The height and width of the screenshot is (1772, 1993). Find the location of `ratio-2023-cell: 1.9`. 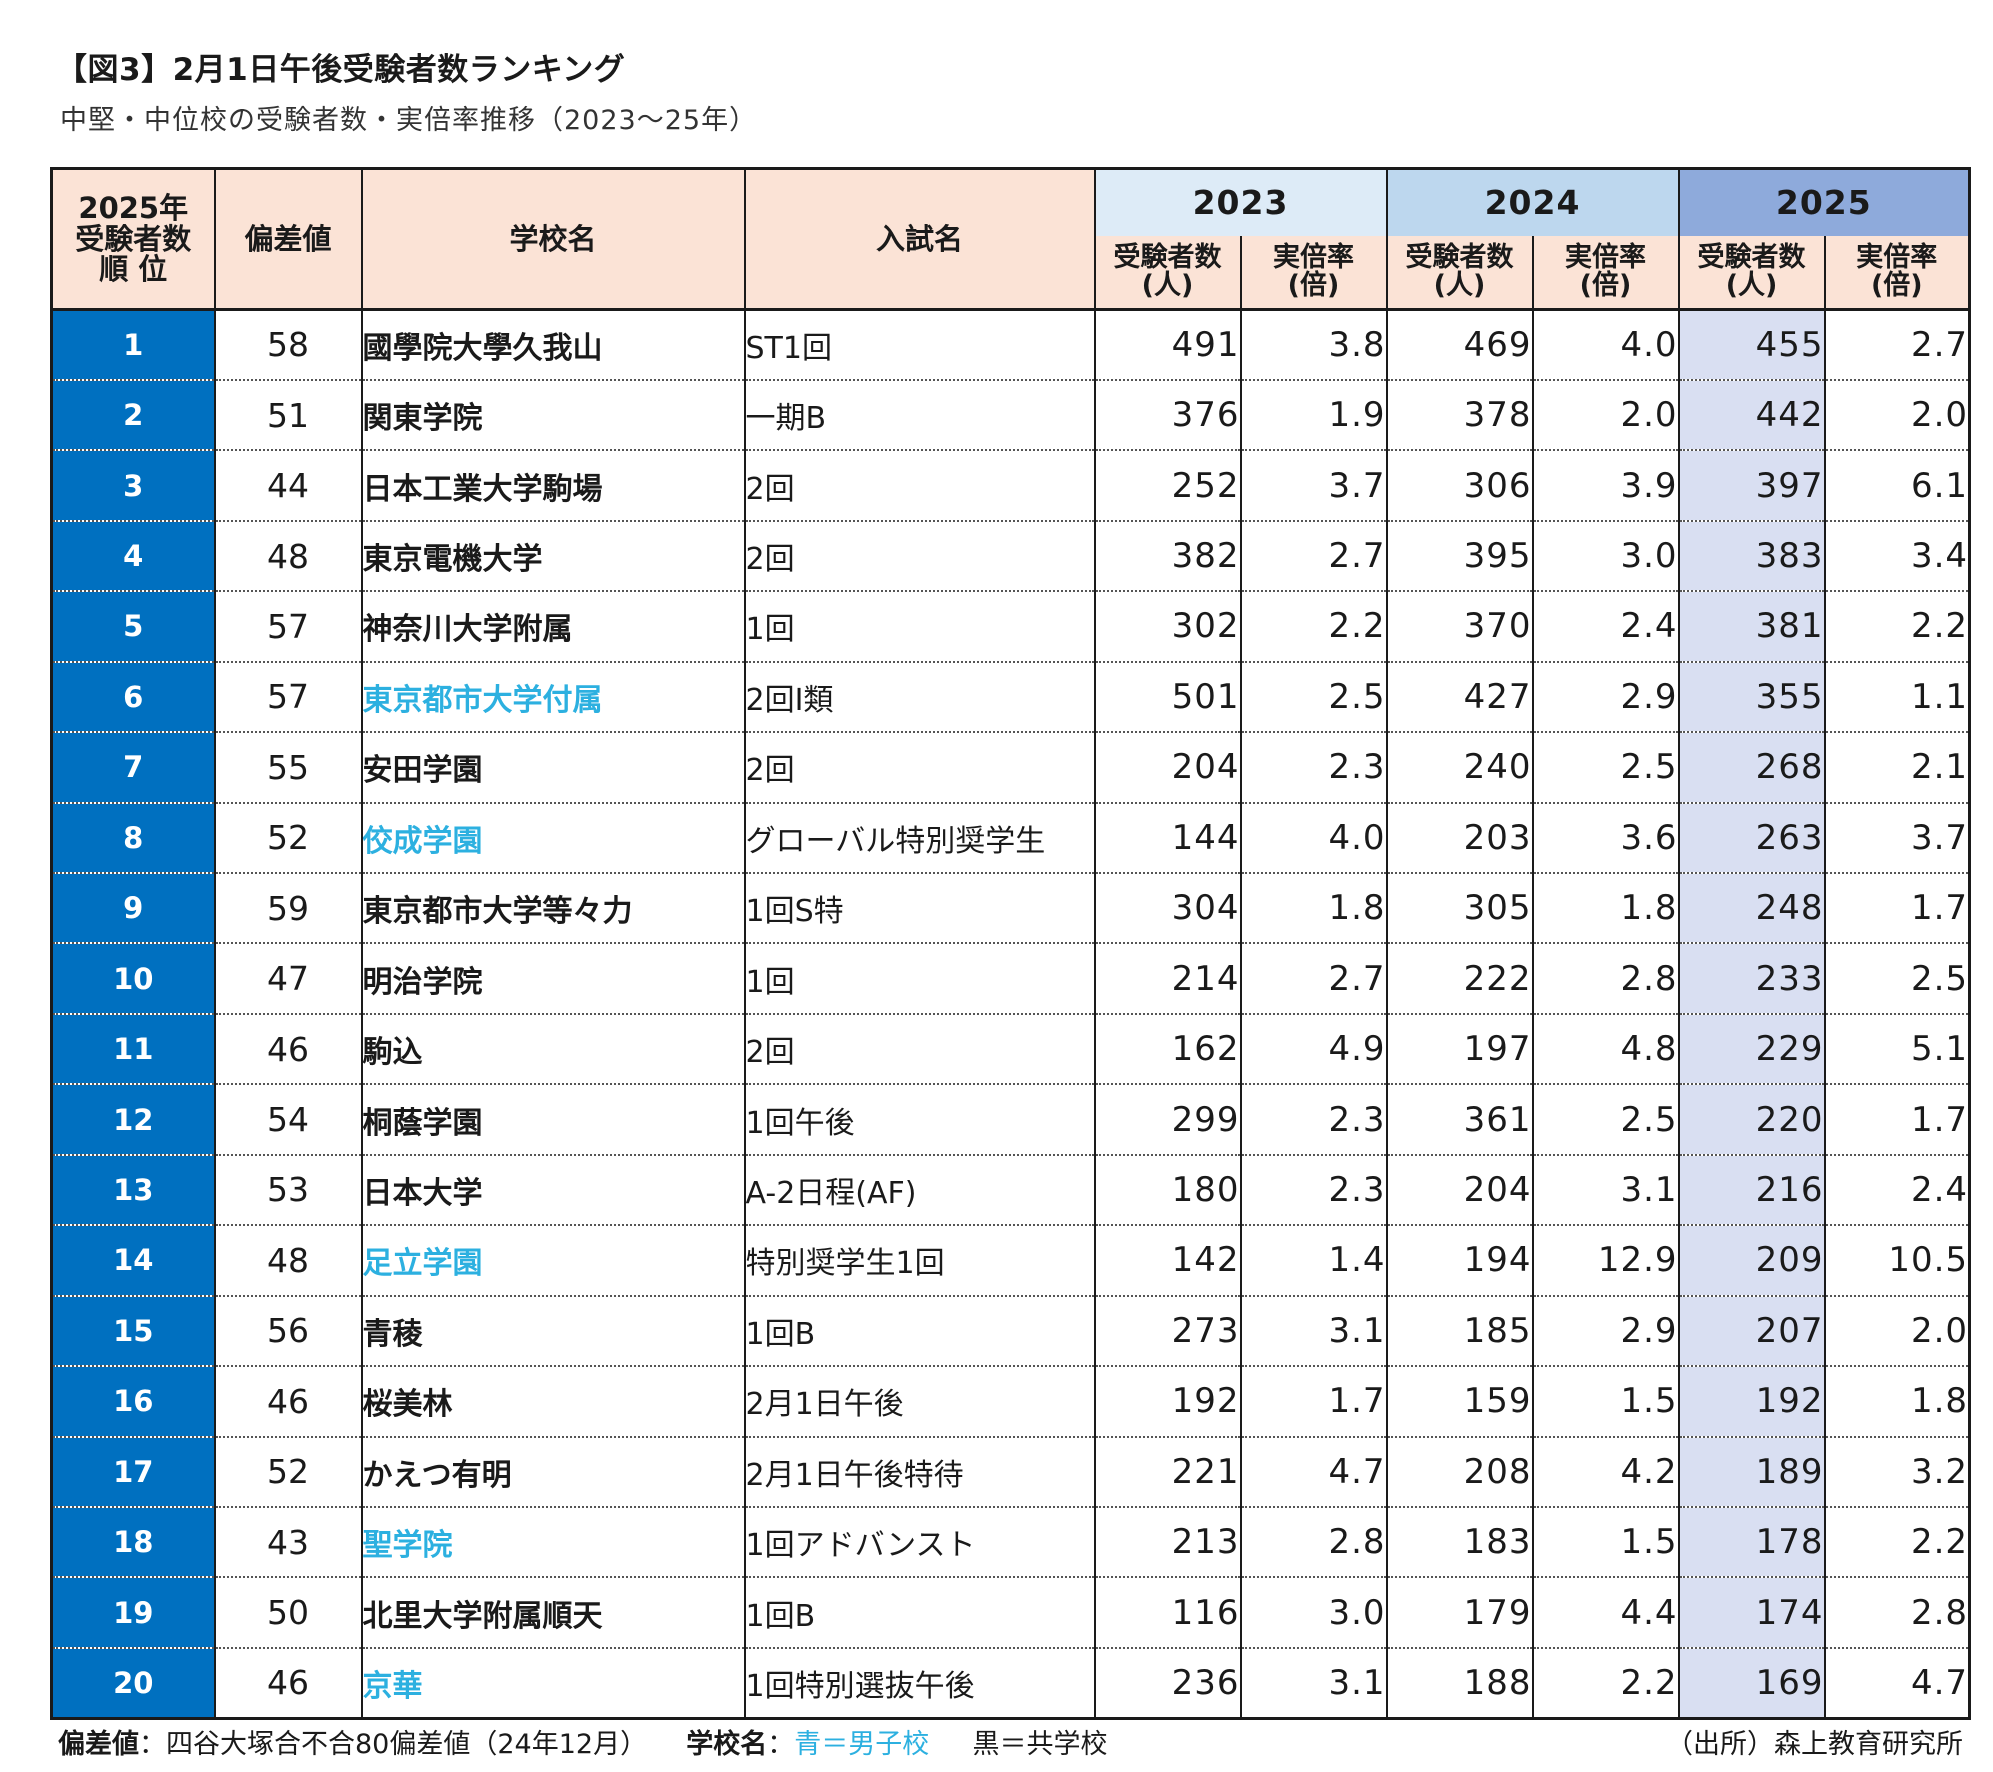

ratio-2023-cell: 1.9 is located at coordinates (1313, 415).